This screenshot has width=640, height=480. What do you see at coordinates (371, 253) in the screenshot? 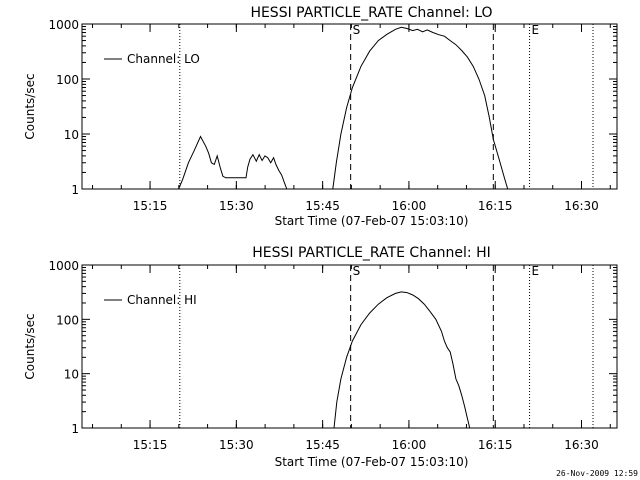
I see `chart-title: HESSI PARTICLE_RATE Channel: HI` at bounding box center [371, 253].